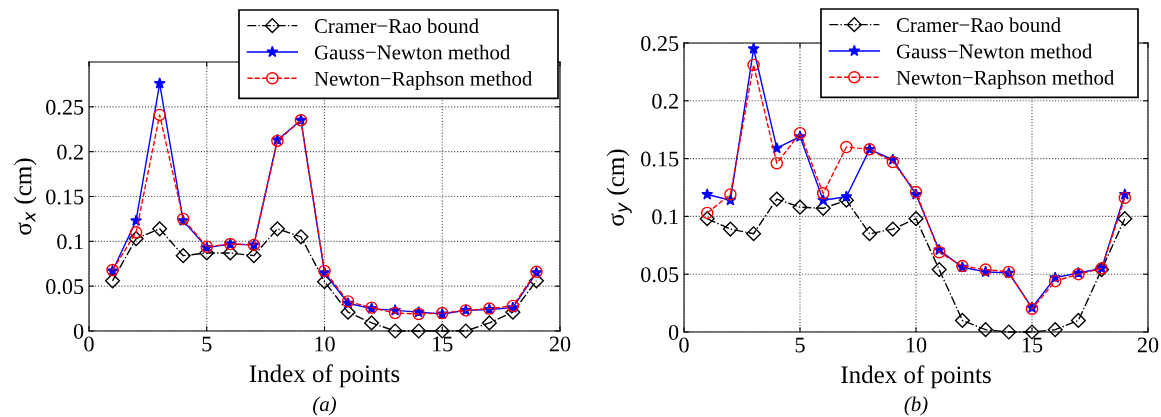 This screenshot has width=1161, height=417. What do you see at coordinates (619, 187) in the screenshot?
I see `y-axis-title: σ$_{y}$ (cm)` at bounding box center [619, 187].